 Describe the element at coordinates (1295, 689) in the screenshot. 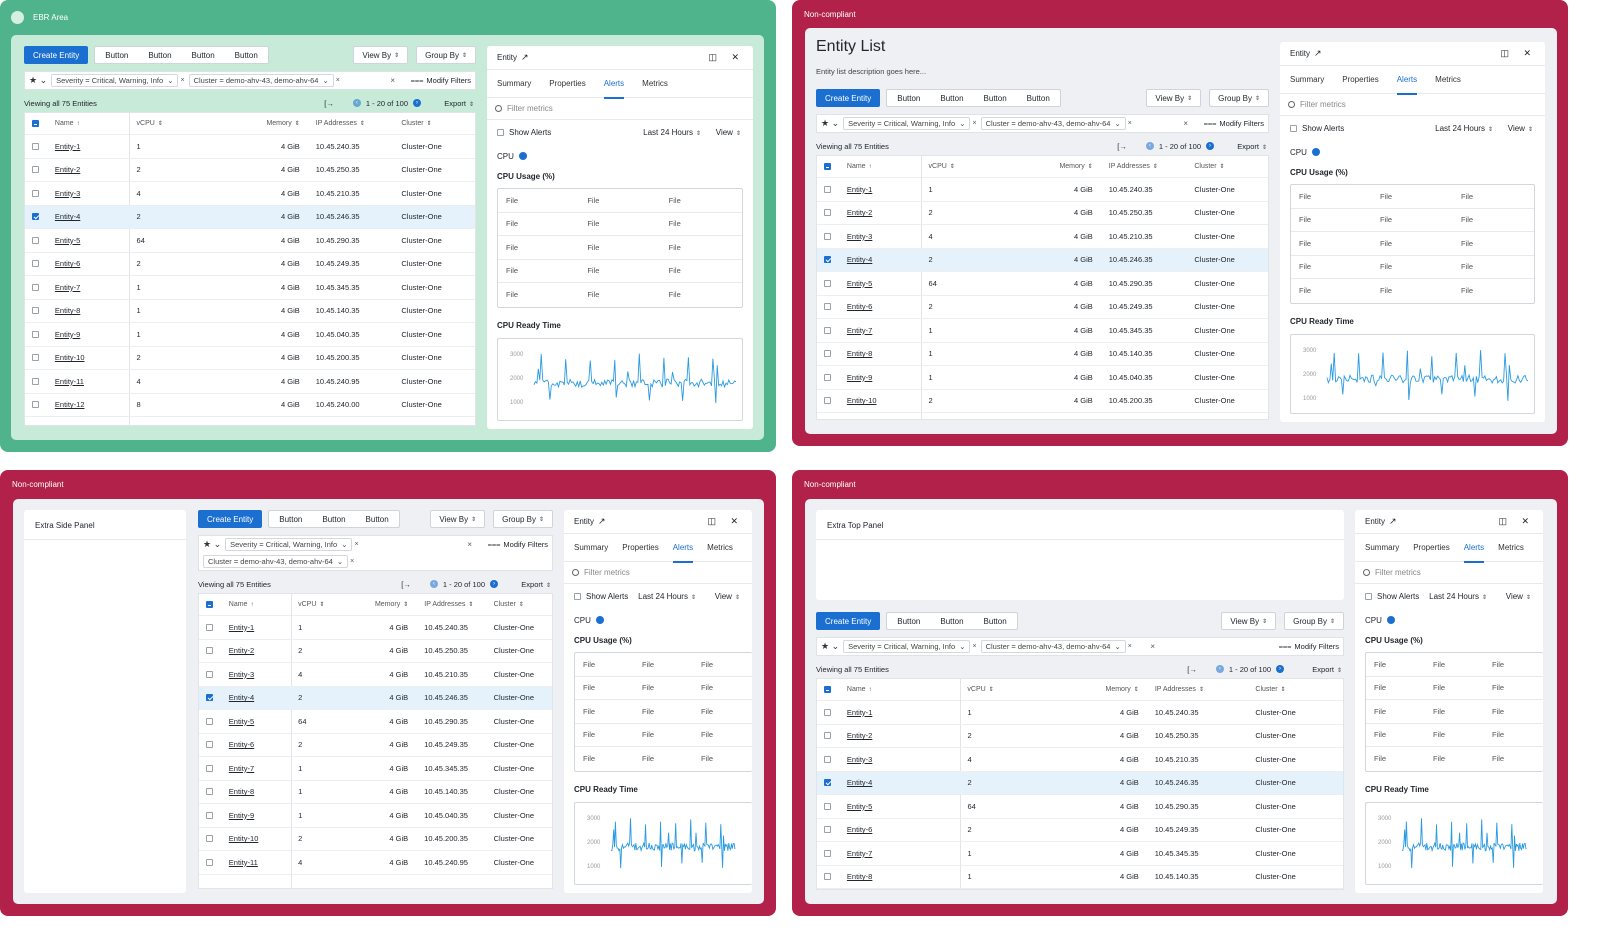

I see `column-header-cluster: Cluster ⇕` at that location.